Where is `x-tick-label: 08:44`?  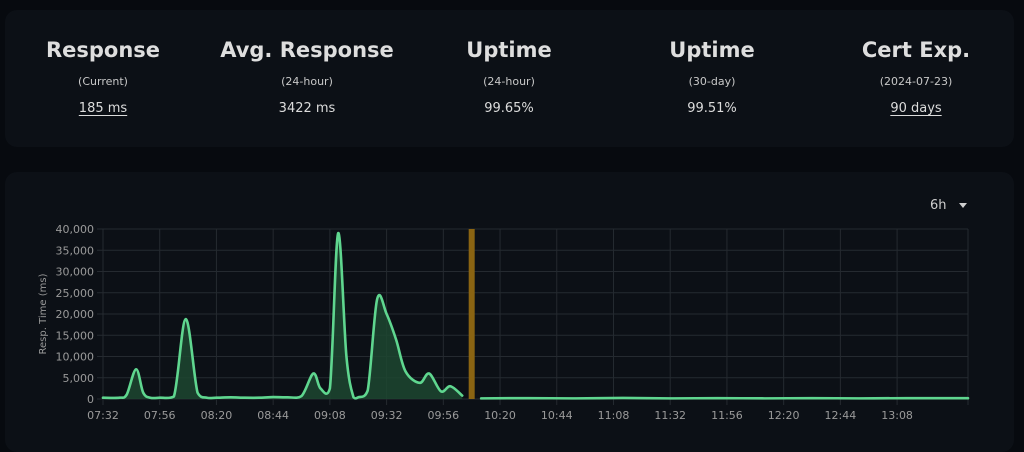
x-tick-label: 08:44 is located at coordinates (273, 415).